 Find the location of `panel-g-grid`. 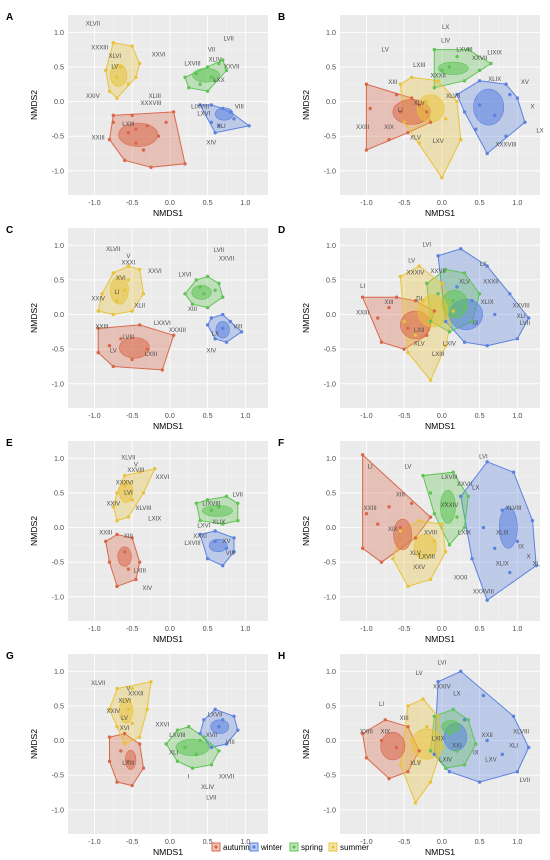

panel-g-grid is located at coordinates (168, 744).